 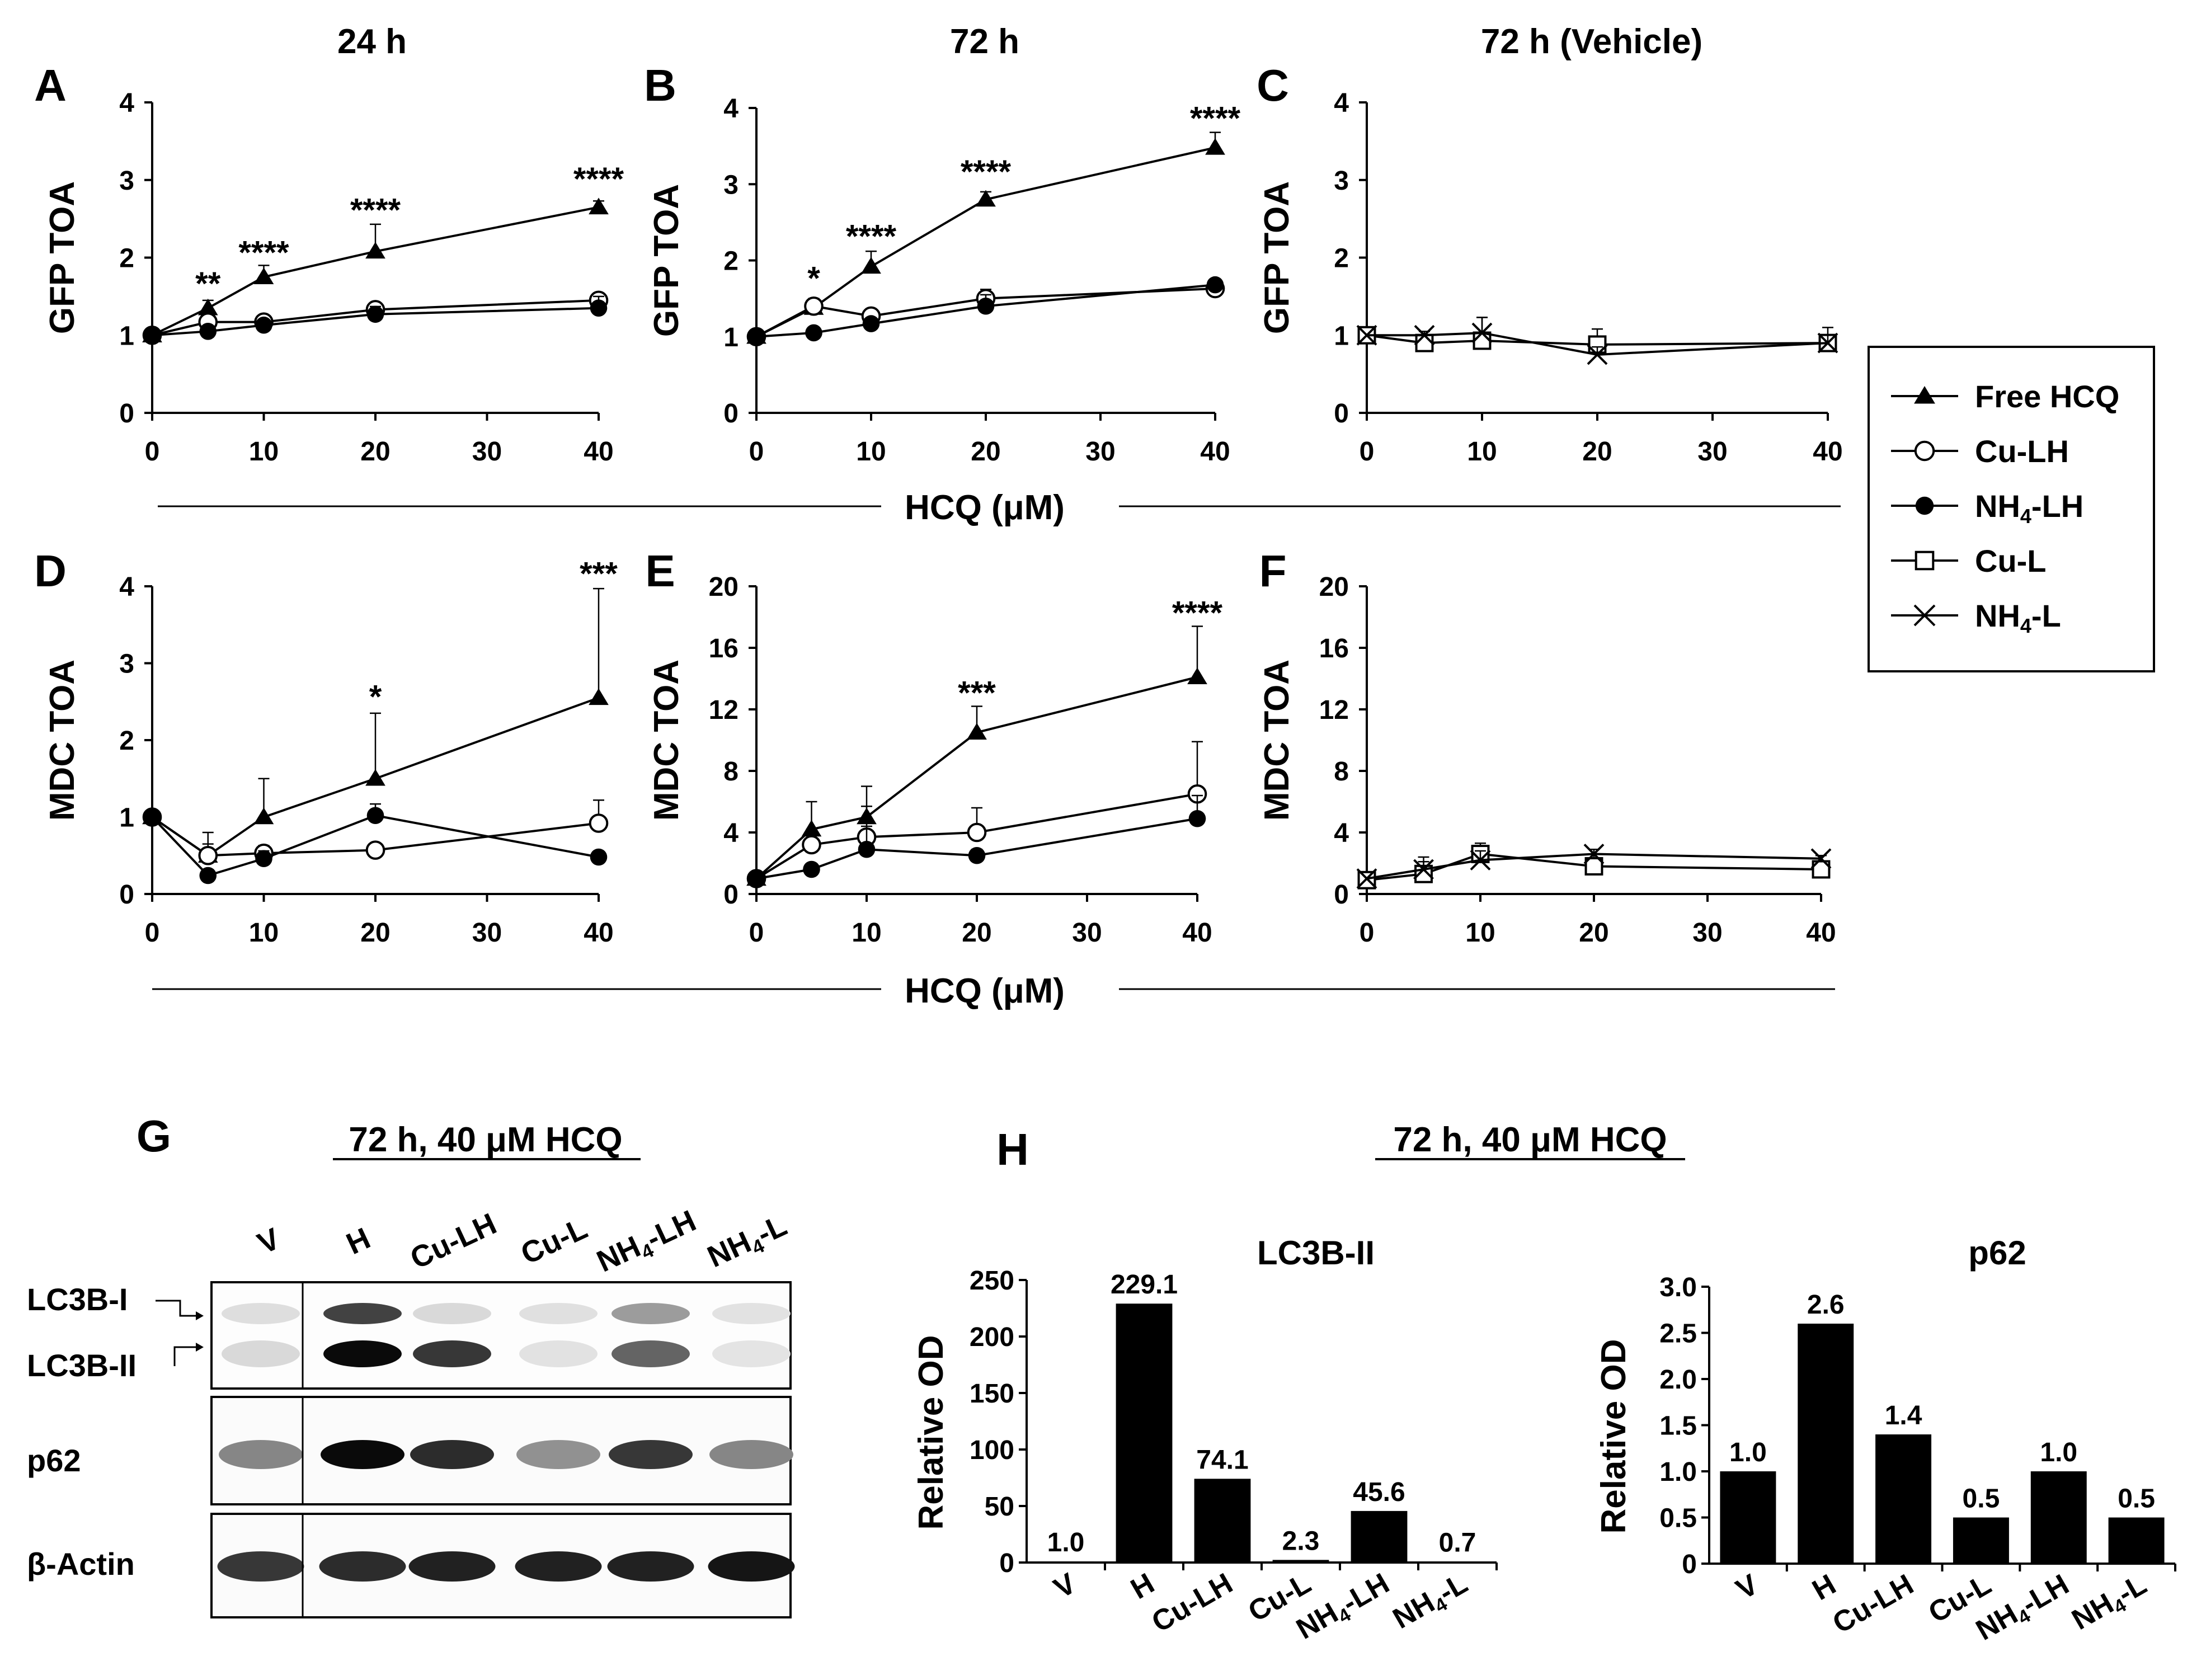 I want to click on y-tick-label-f: 20, so click(x=1334, y=587).